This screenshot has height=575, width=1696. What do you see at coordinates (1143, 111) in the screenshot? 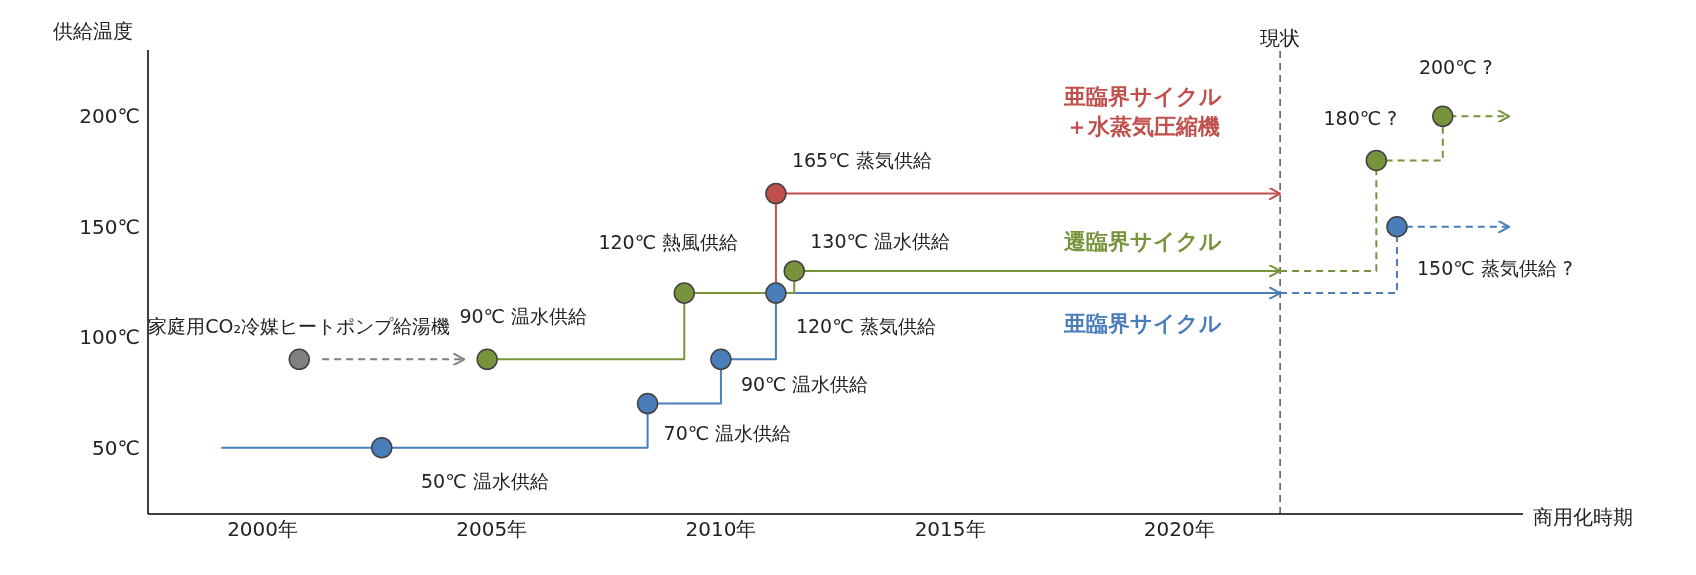
I see `text: 亜臨界サイクル＋水蒸気圧縮機` at bounding box center [1143, 111].